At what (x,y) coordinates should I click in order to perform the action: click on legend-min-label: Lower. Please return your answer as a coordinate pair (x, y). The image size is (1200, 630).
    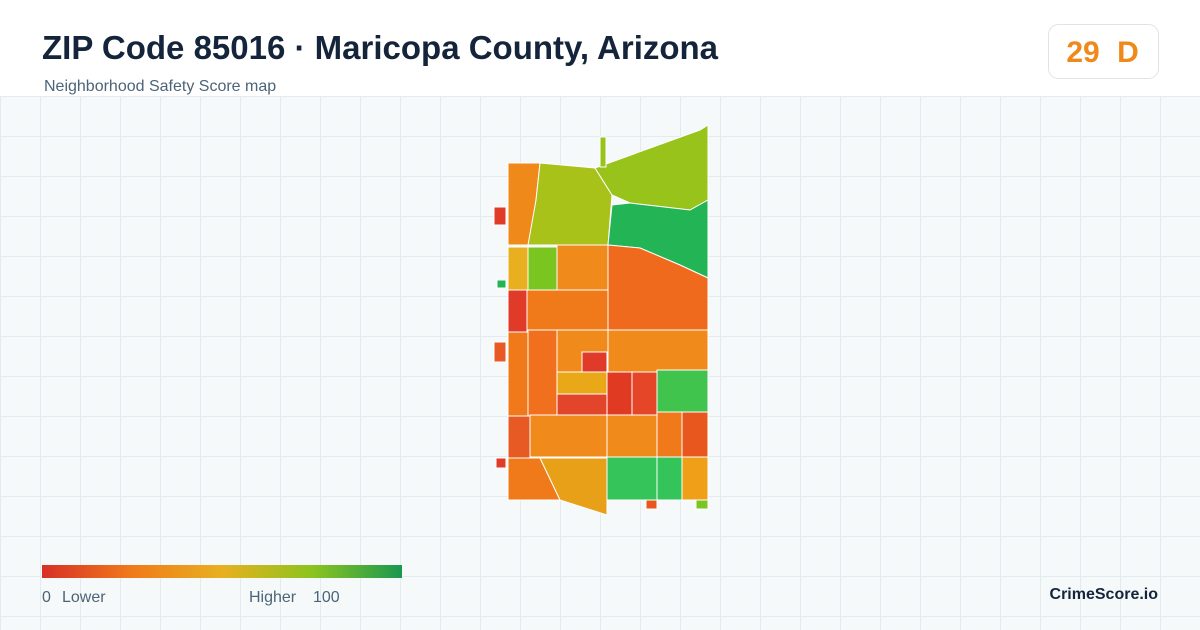
    Looking at the image, I should click on (84, 597).